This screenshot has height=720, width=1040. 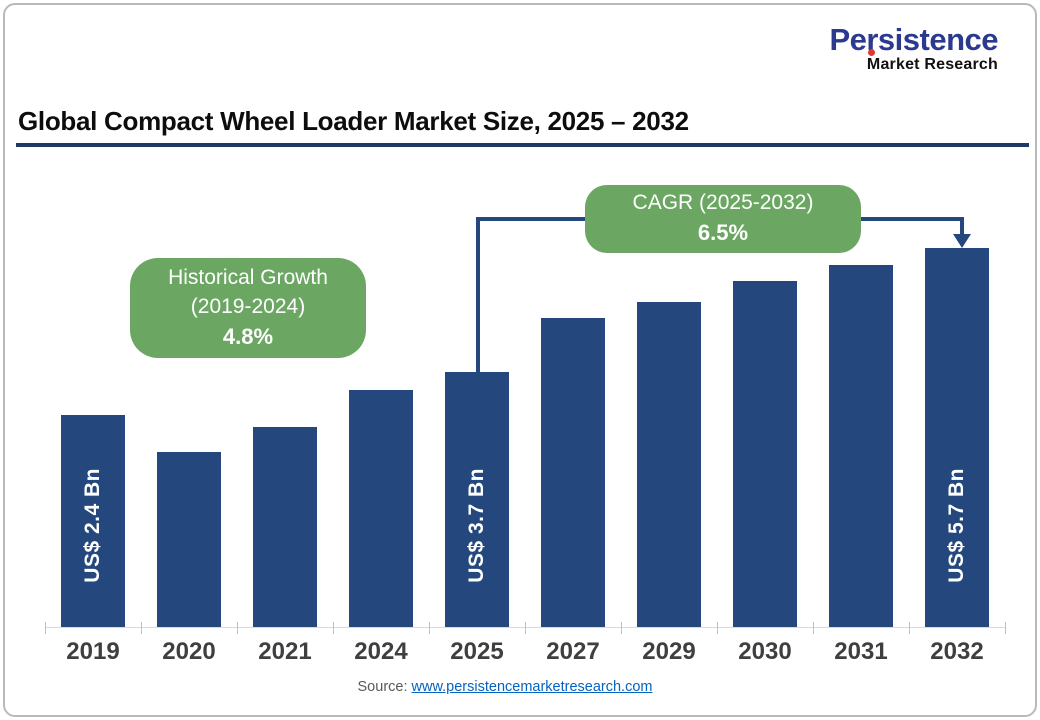 I want to click on year-label-2032: 2032, so click(x=957, y=651).